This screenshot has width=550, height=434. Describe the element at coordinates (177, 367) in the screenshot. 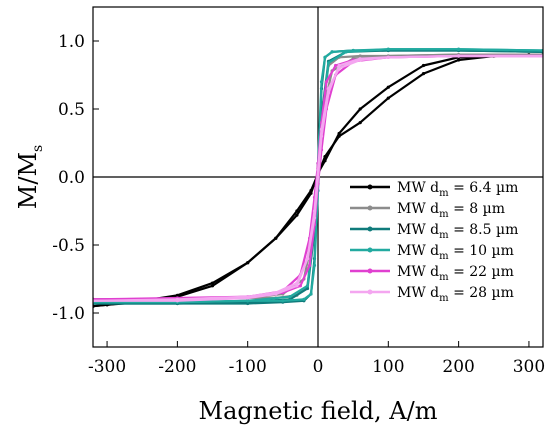

I see `x-tick-label: -200` at that location.